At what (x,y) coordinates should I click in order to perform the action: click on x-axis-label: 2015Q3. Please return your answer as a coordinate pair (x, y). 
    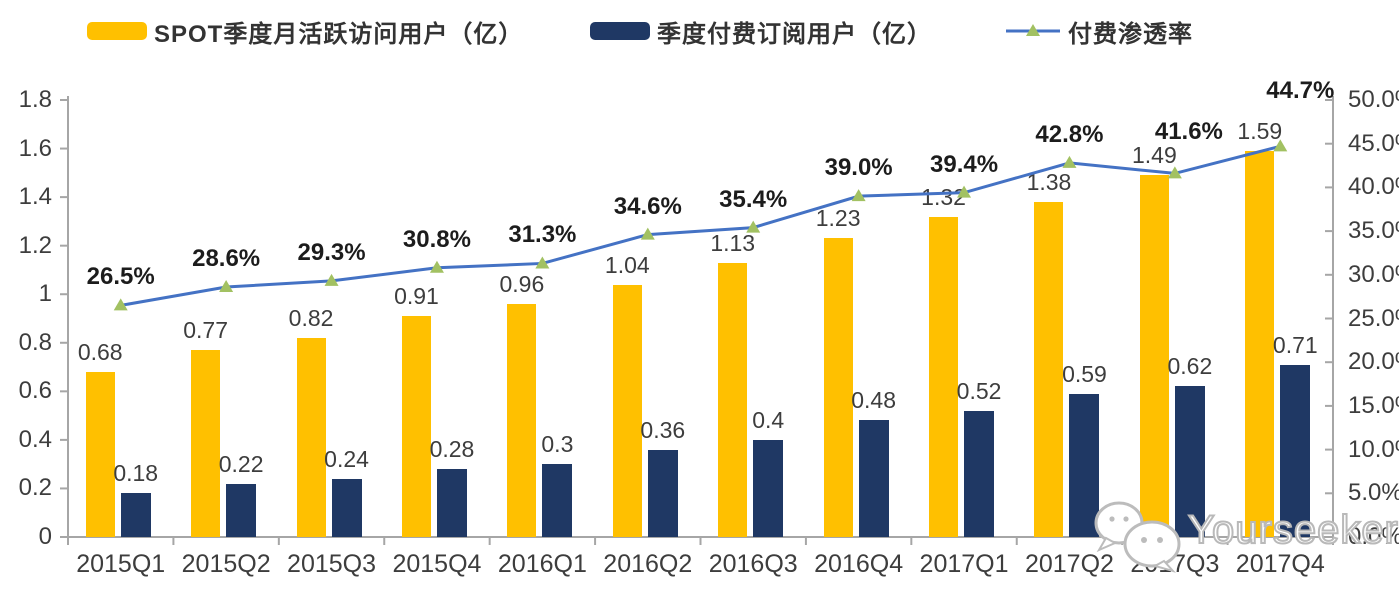
    Looking at the image, I should click on (332, 564).